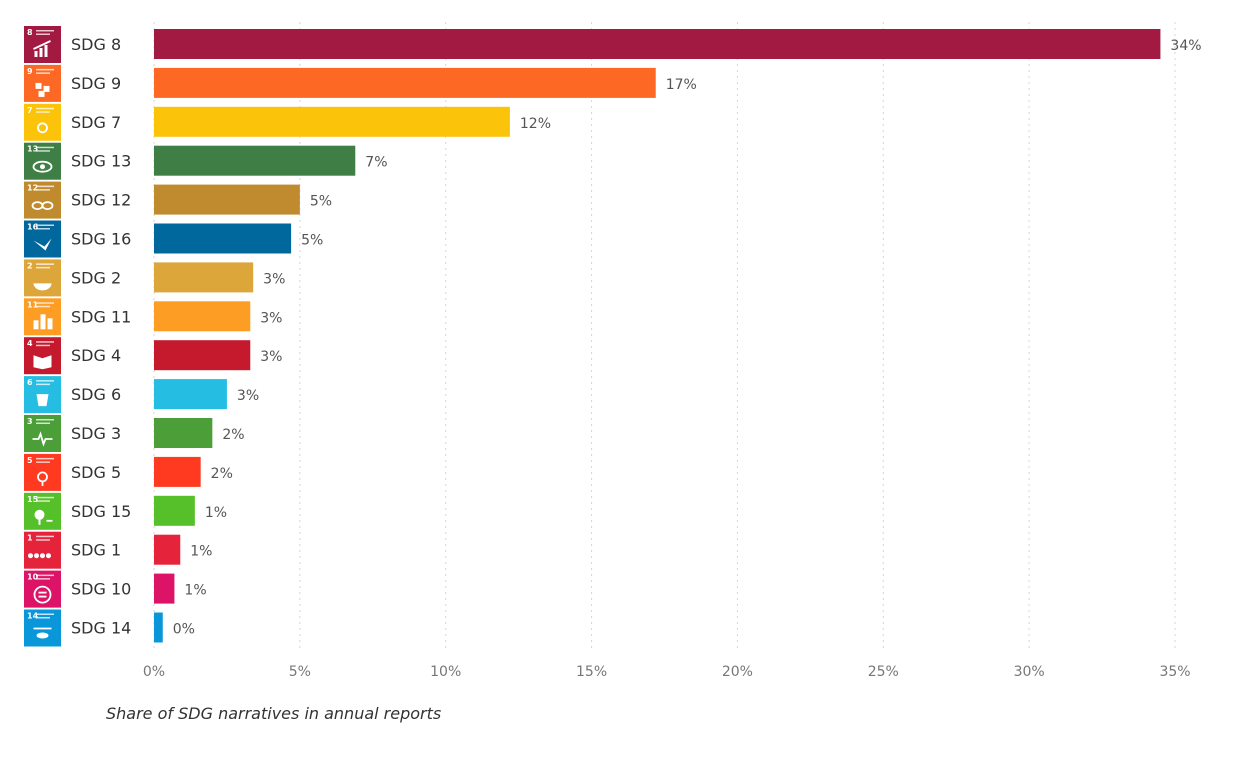 This screenshot has height=758, width=1258. What do you see at coordinates (33, 577) in the screenshot?
I see `svg-text: 10` at bounding box center [33, 577].